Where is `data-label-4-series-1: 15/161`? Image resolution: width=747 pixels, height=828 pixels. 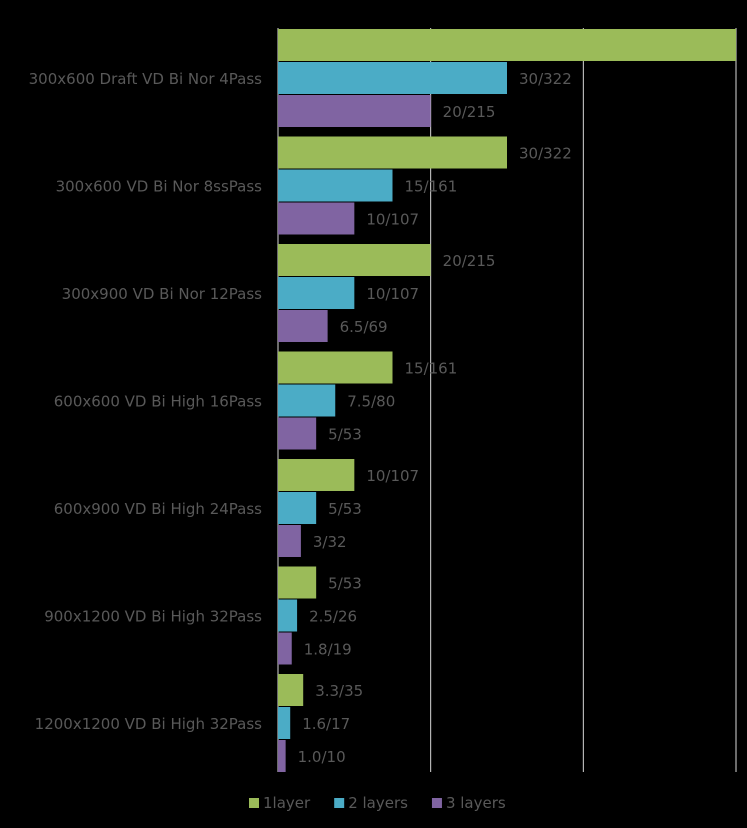 data-label-4-series-1: 15/161 is located at coordinates (431, 369).